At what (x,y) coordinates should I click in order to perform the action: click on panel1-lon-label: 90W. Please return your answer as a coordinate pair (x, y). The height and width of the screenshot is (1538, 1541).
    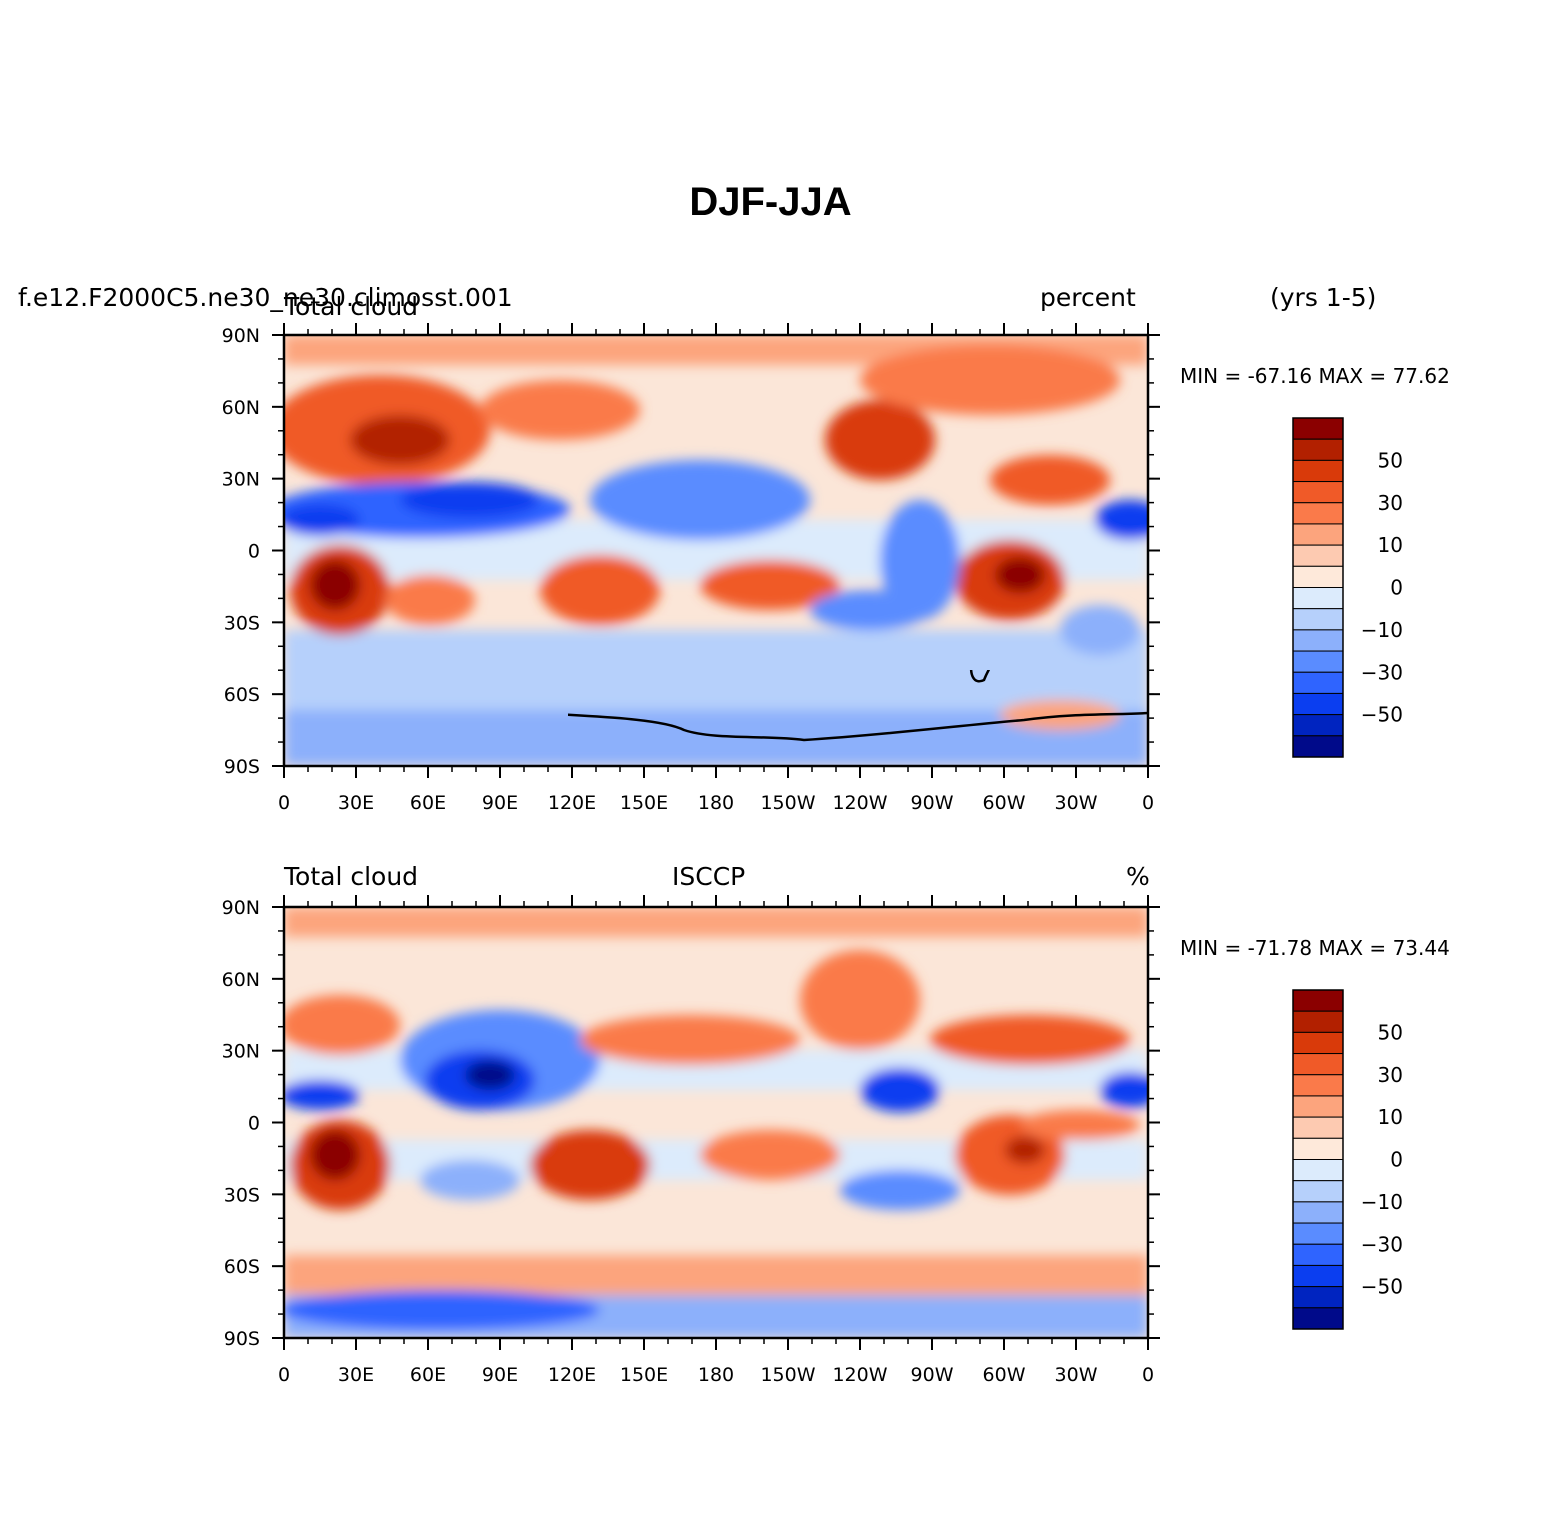
    Looking at the image, I should click on (932, 803).